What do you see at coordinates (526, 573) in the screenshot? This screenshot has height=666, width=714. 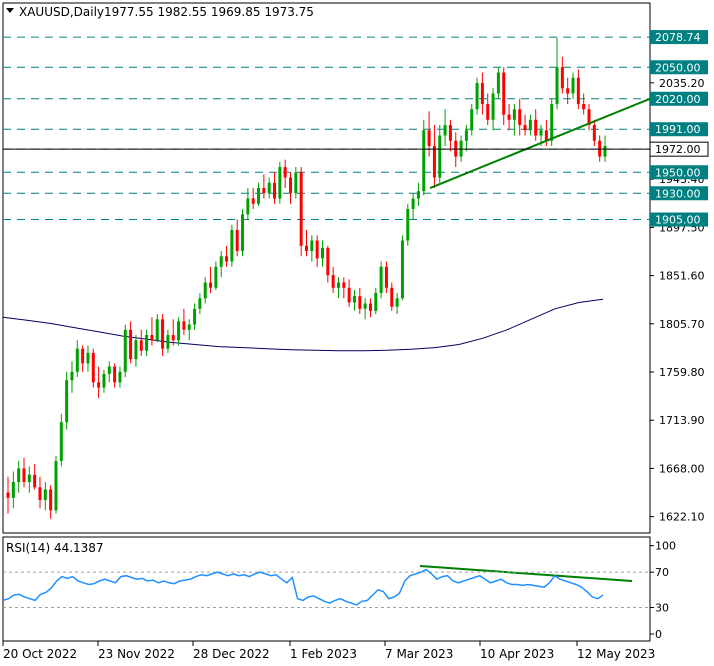 I see `rsi-trendline` at bounding box center [526, 573].